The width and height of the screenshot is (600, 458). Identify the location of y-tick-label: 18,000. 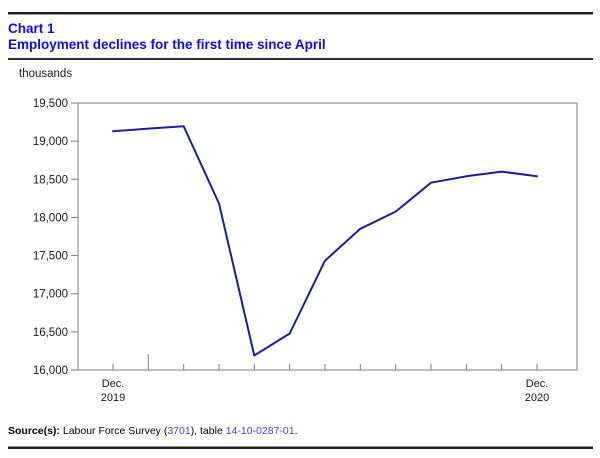
(50, 218).